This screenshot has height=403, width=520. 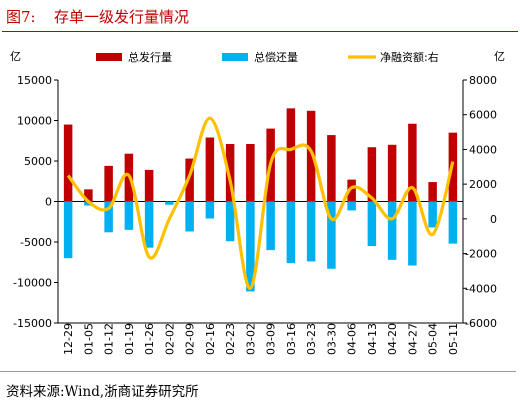 What do you see at coordinates (453, 339) in the screenshot?
I see `x-tick-label: 05-11` at bounding box center [453, 339].